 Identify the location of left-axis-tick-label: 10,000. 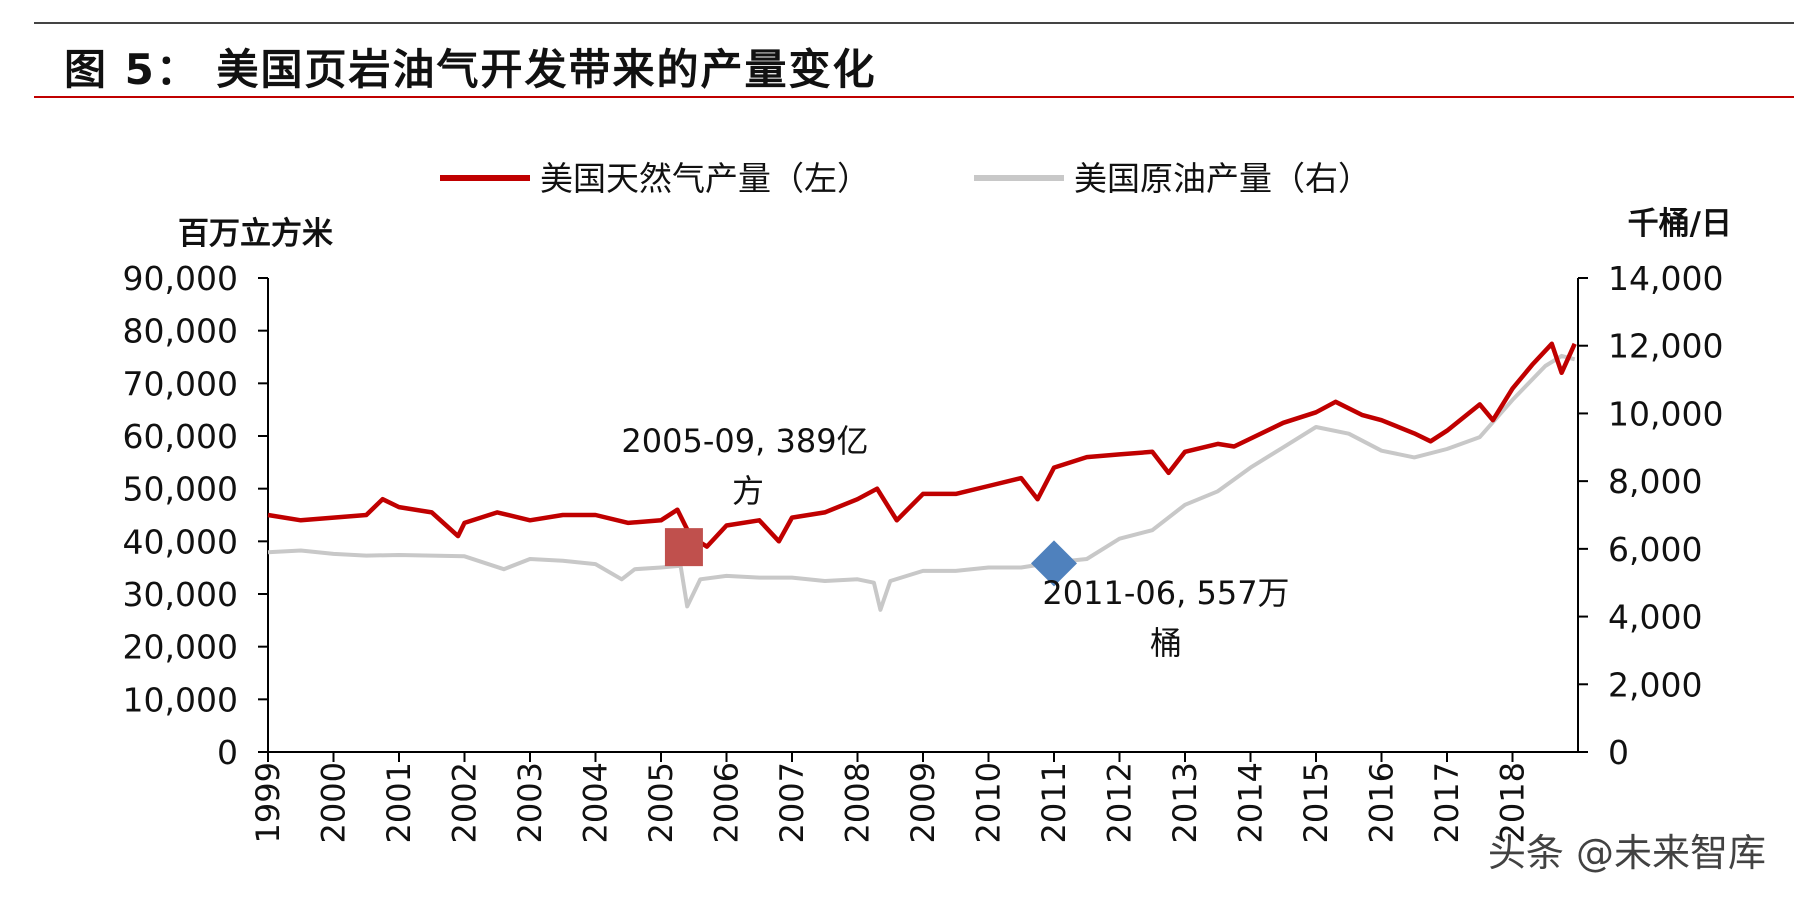
(180, 699).